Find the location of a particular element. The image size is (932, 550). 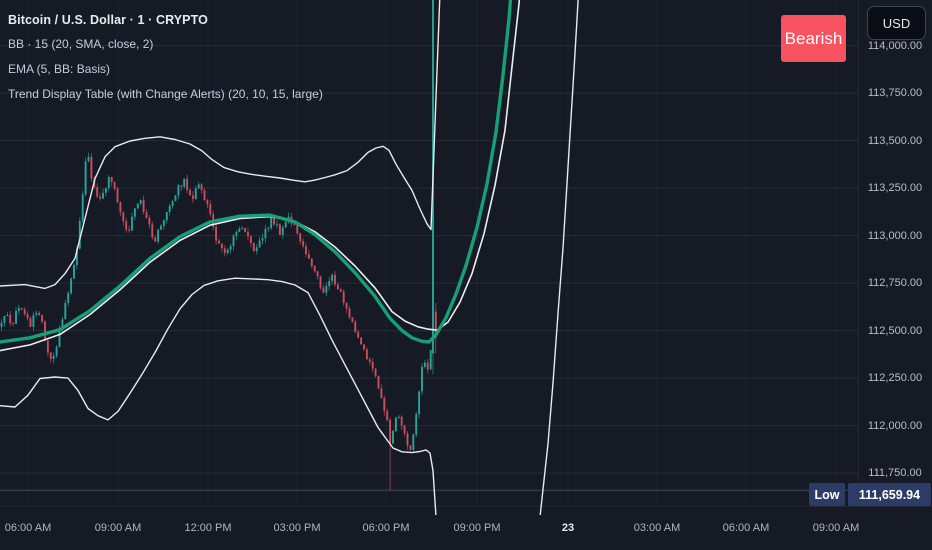

time-tick-label: 03:00 PM is located at coordinates (297, 528).